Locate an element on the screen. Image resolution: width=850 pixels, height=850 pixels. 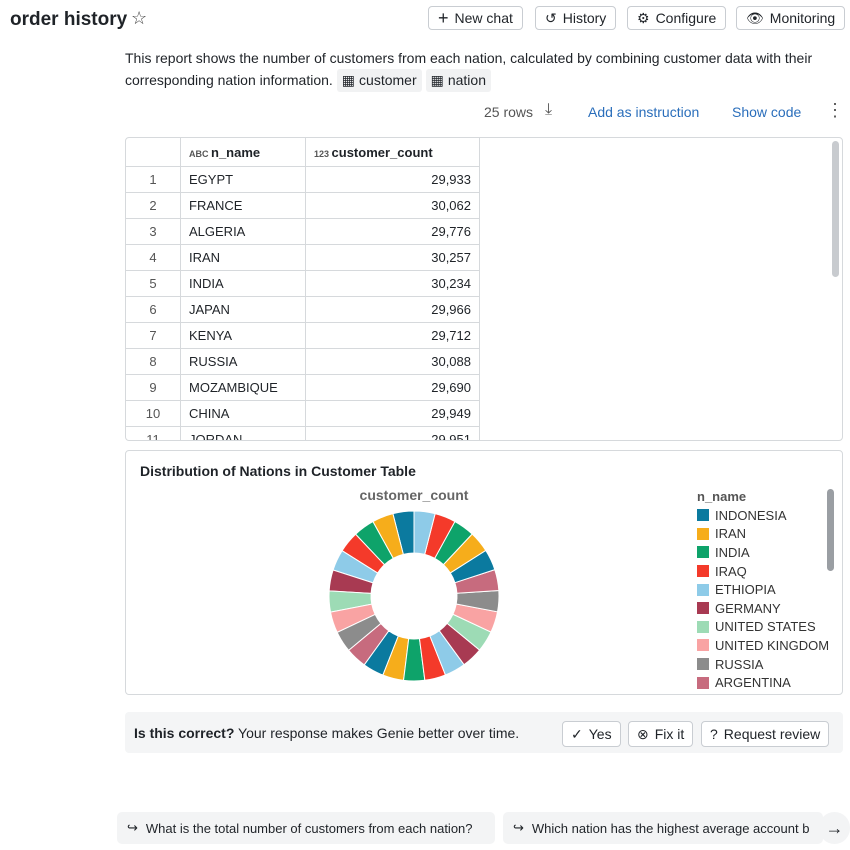
table-row: 7 KENYA 29,712 is located at coordinates (303, 335).